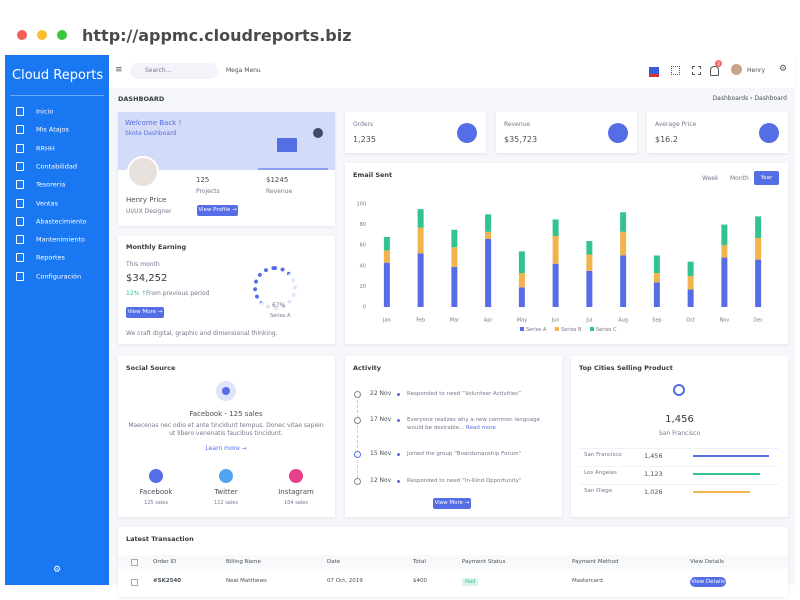 The width and height of the screenshot is (800, 600). What do you see at coordinates (536, 330) in the screenshot?
I see `legend-label: Series A` at bounding box center [536, 330].